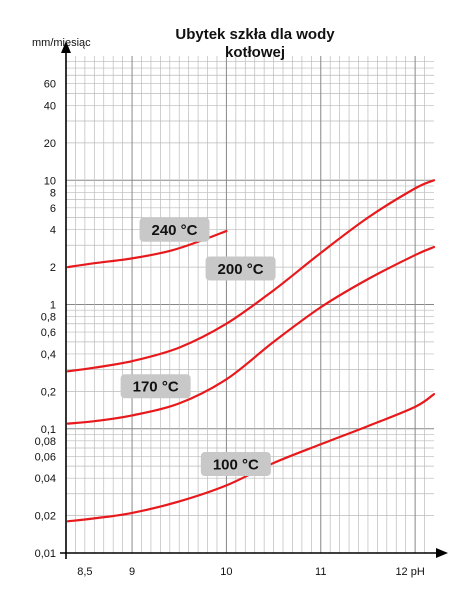  I want to click on series-label: 200 °C, so click(241, 269).